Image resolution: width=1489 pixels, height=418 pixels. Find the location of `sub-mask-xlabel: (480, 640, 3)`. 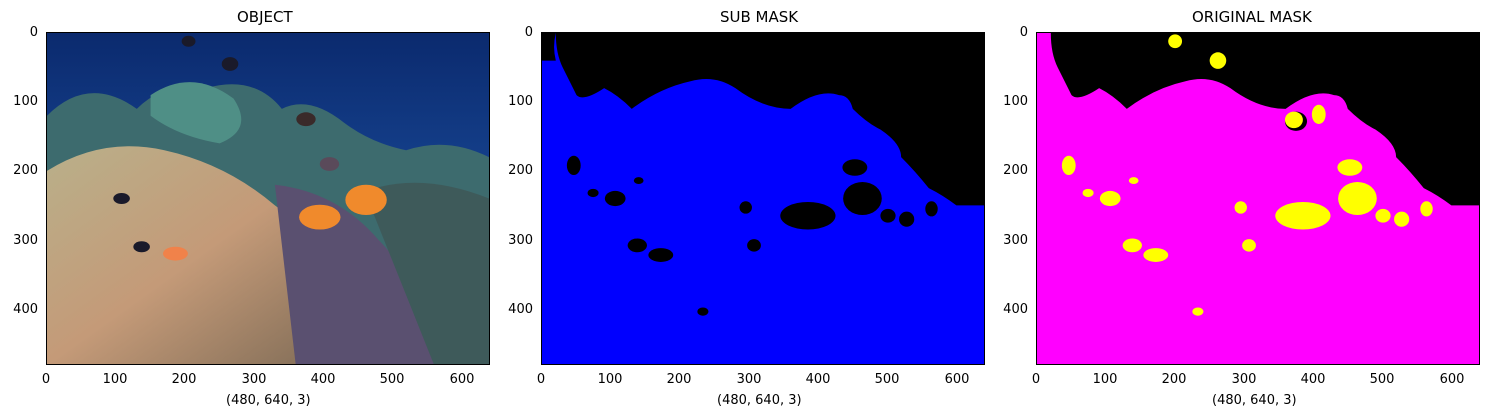

sub-mask-xlabel: (480, 640, 3) is located at coordinates (759, 400).